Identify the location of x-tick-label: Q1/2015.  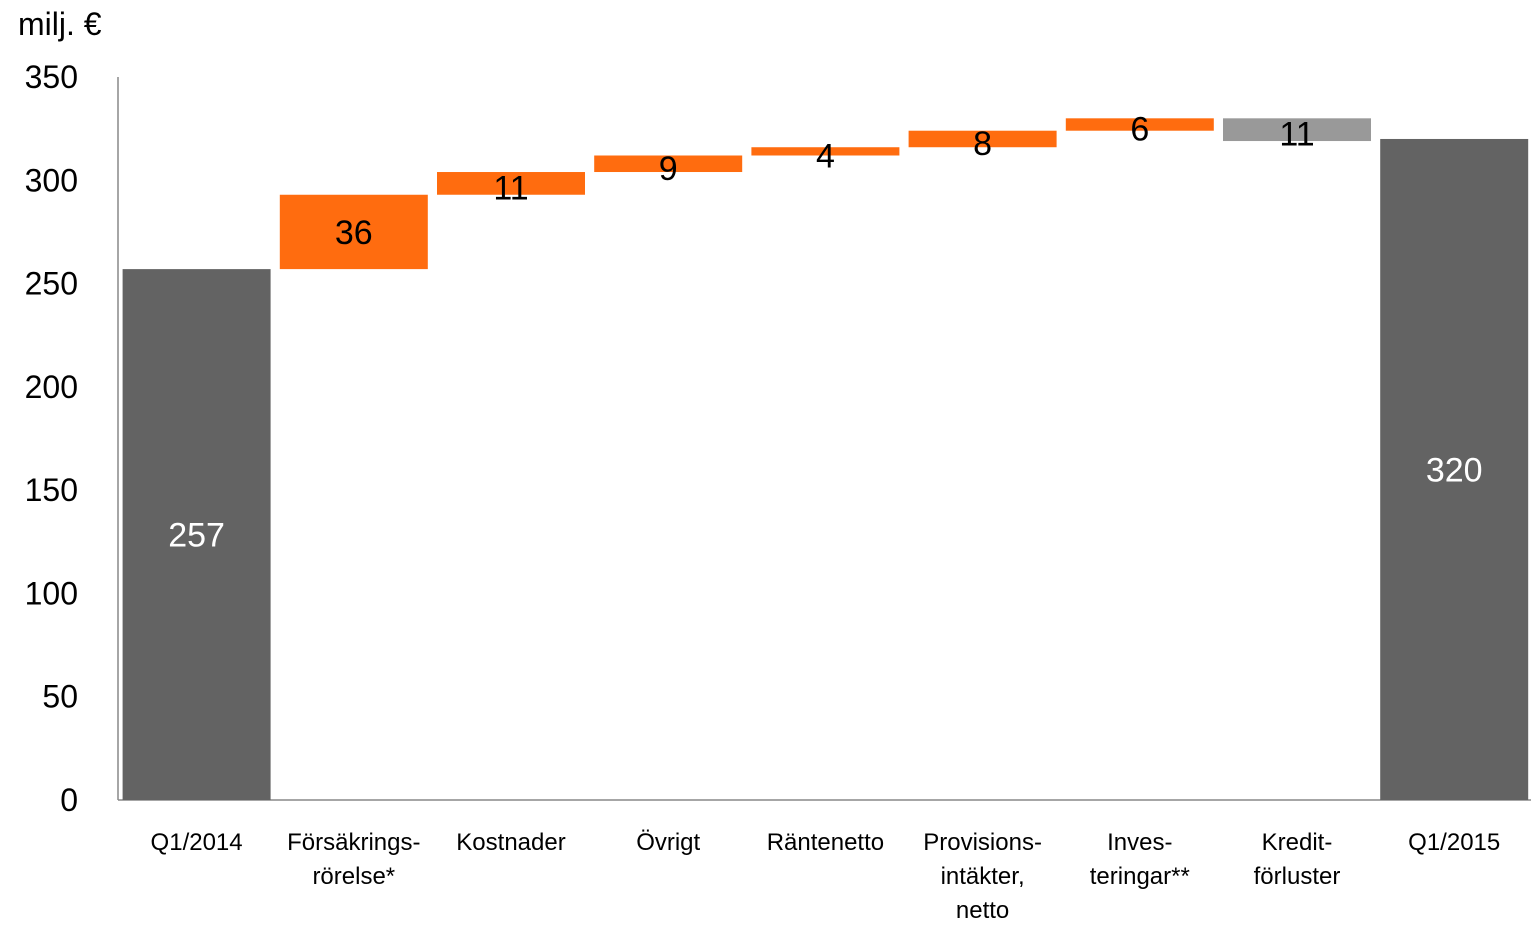
(1454, 842).